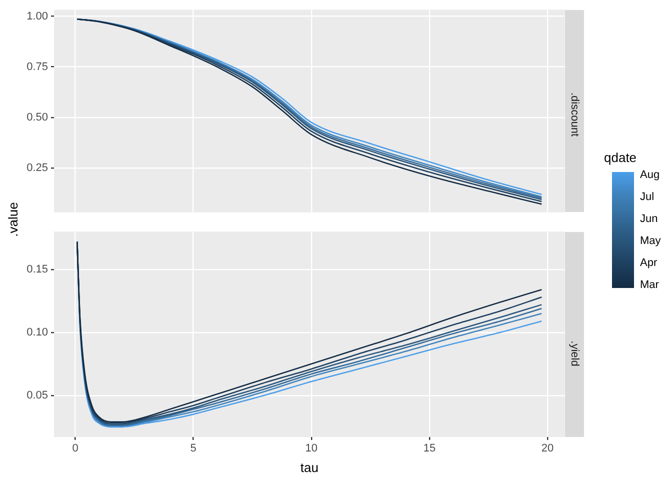 The height and width of the screenshot is (480, 672). Describe the element at coordinates (647, 197) in the screenshot. I see `text: Jul` at that location.